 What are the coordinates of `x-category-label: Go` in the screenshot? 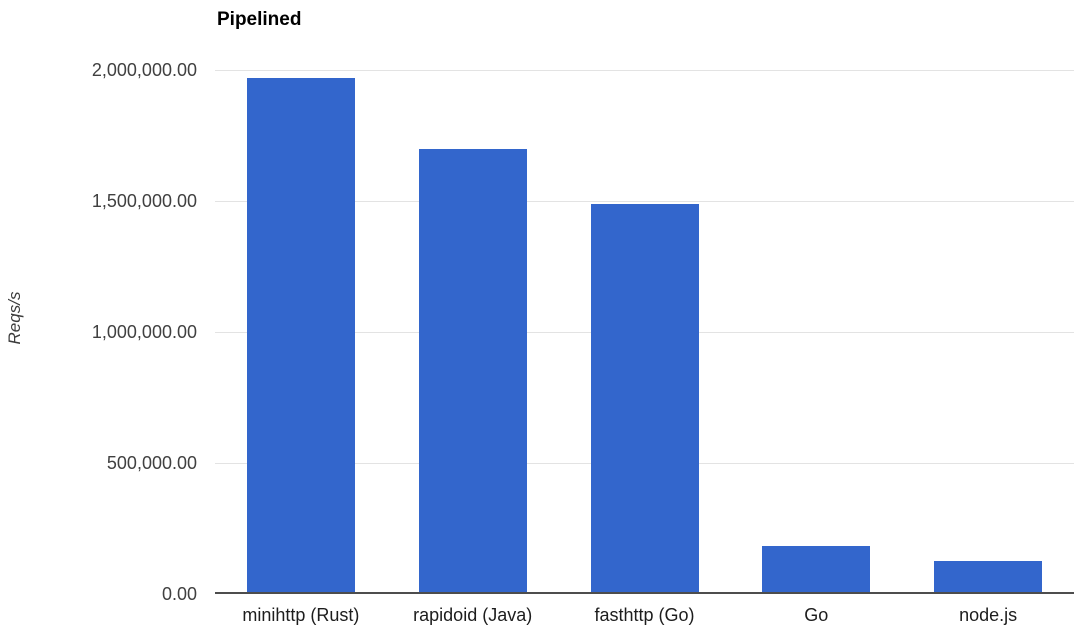 It's located at (816, 615).